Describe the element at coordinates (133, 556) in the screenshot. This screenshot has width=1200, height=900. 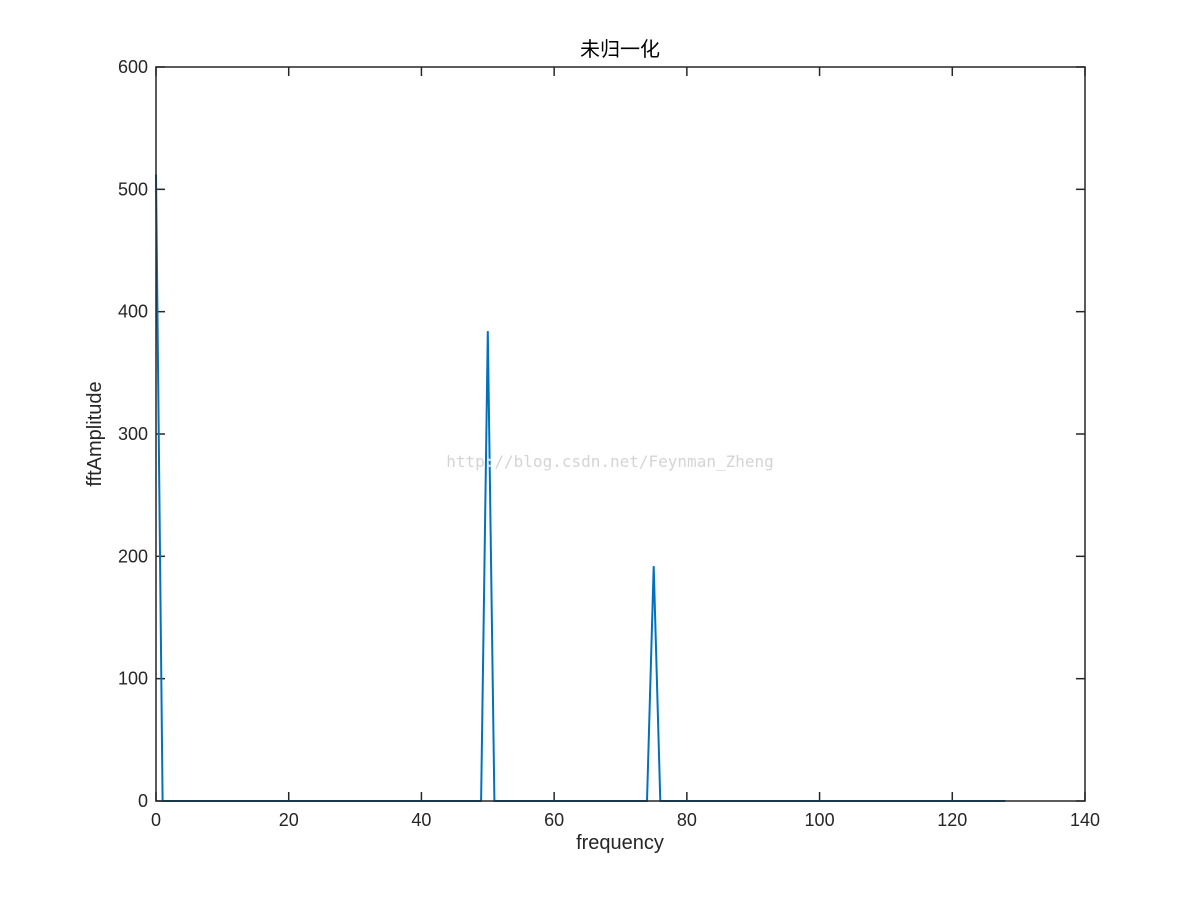
I see `y-tick-label: 200` at that location.